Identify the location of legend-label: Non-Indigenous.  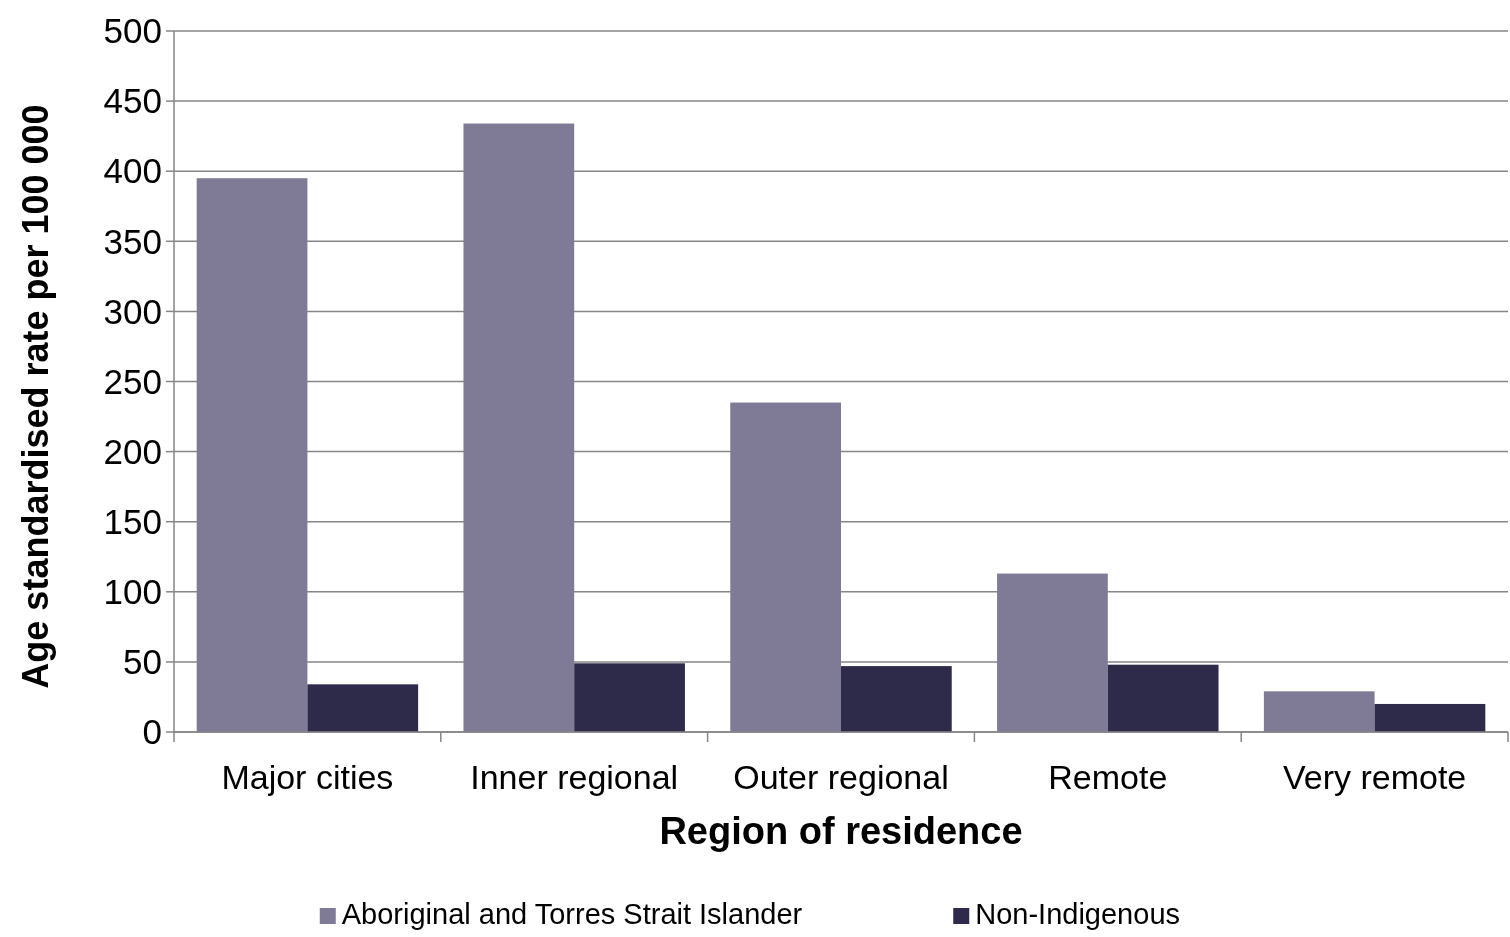
(1078, 914).